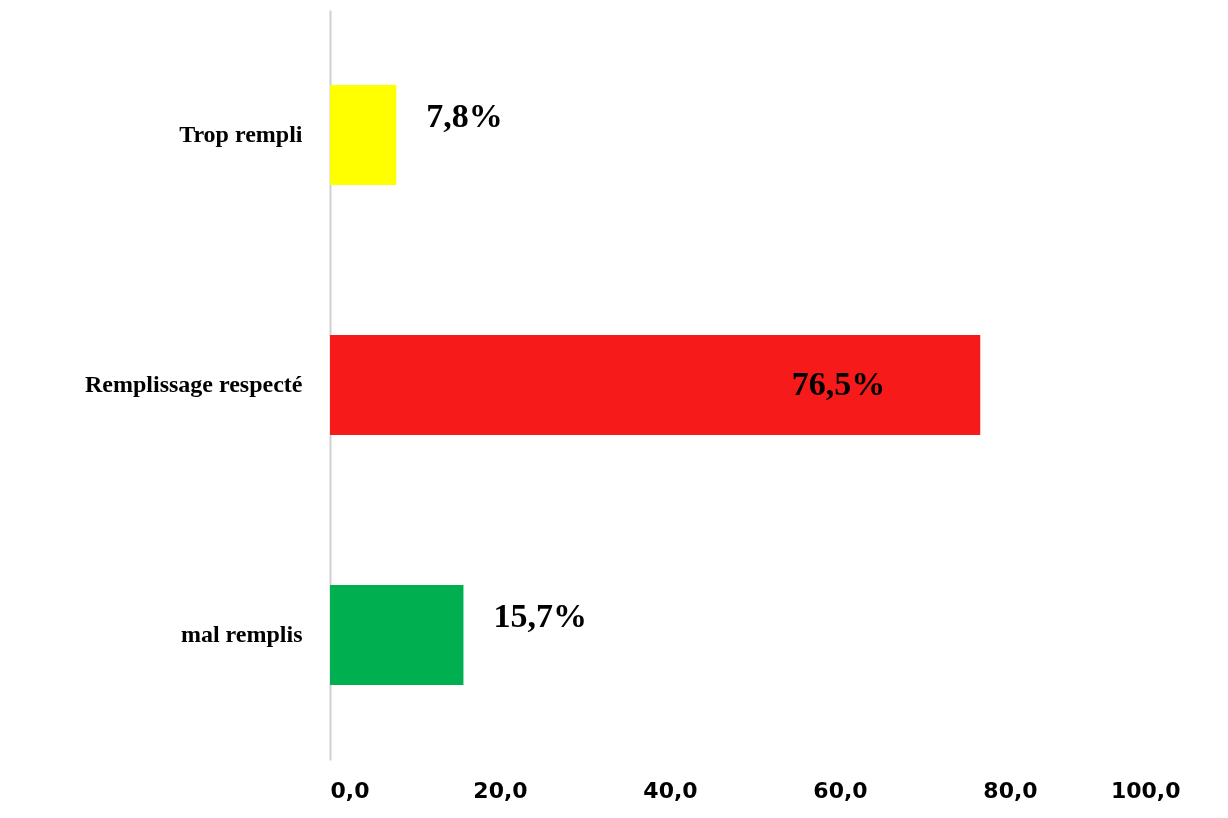 This screenshot has height=818, width=1228. Describe the element at coordinates (1010, 790) in the screenshot. I see `x-tick-label: 80,0` at that location.